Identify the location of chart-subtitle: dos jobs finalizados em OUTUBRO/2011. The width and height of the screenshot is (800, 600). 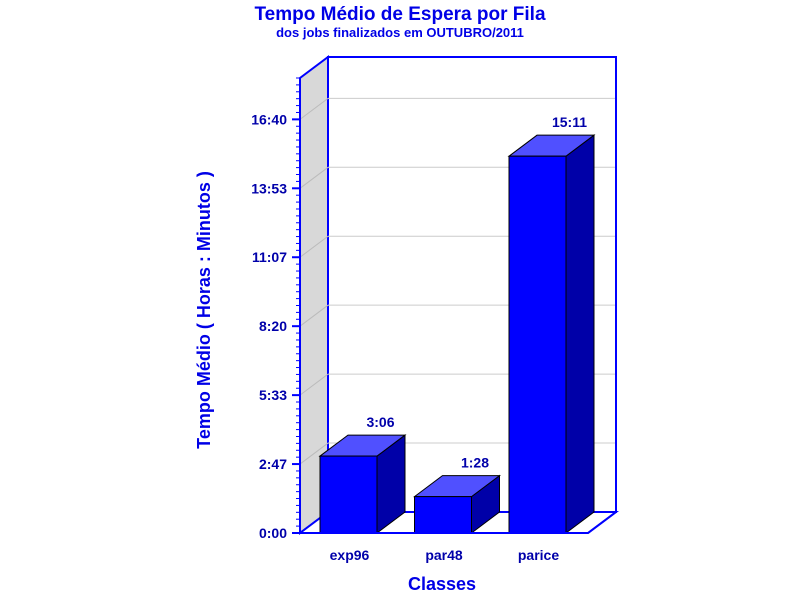
(400, 32).